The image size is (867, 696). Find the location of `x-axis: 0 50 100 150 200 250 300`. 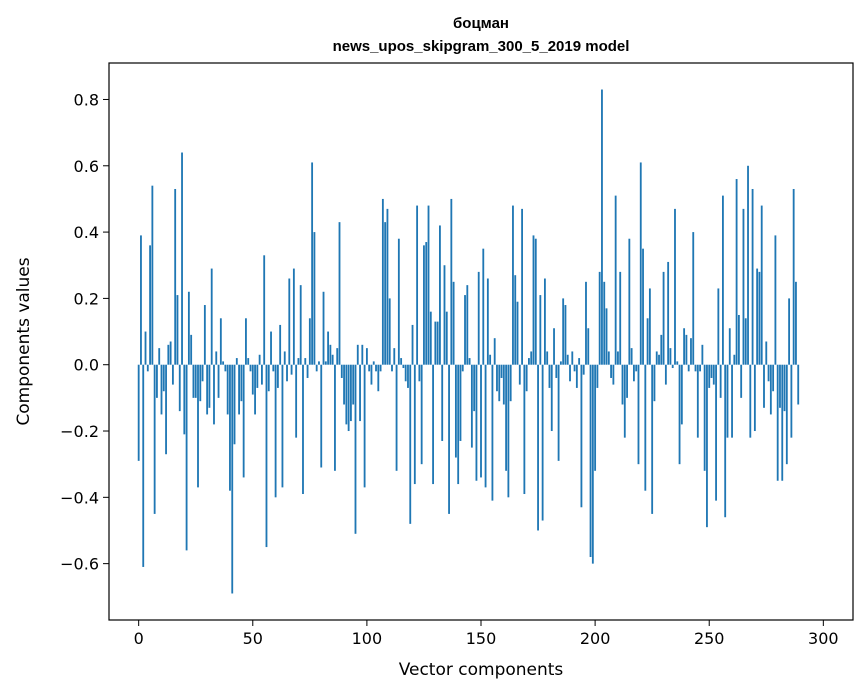

x-axis: 0 50 100 150 200 250 300 is located at coordinates (486, 634).